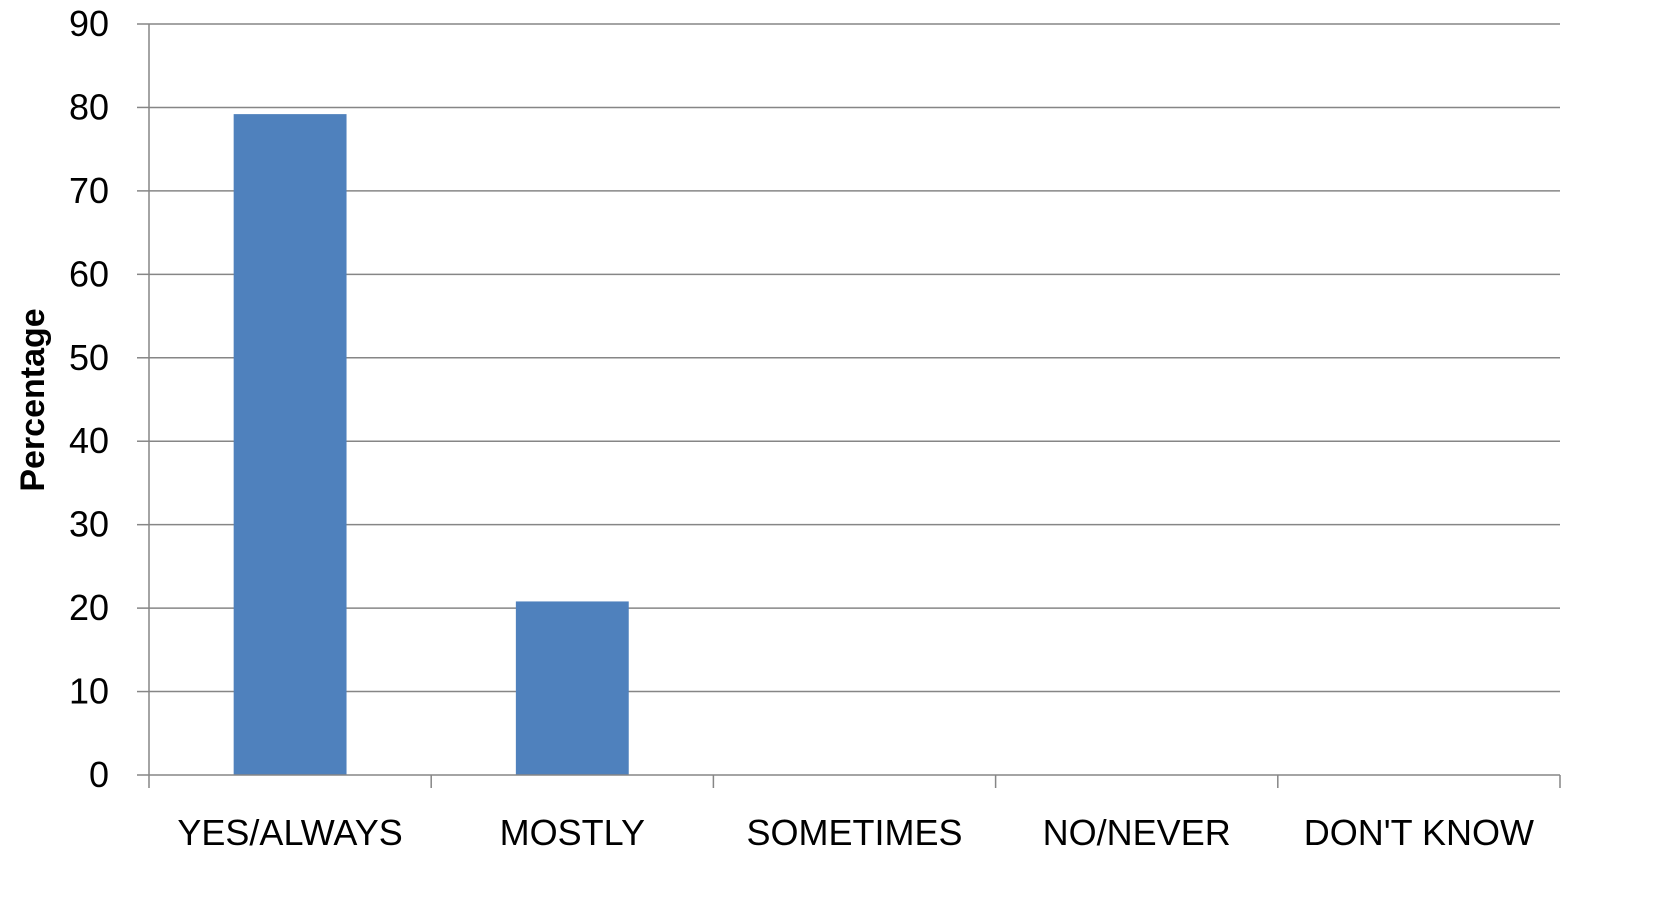 Image resolution: width=1673 pixels, height=911 pixels. I want to click on y-tick-label: 50, so click(89, 357).